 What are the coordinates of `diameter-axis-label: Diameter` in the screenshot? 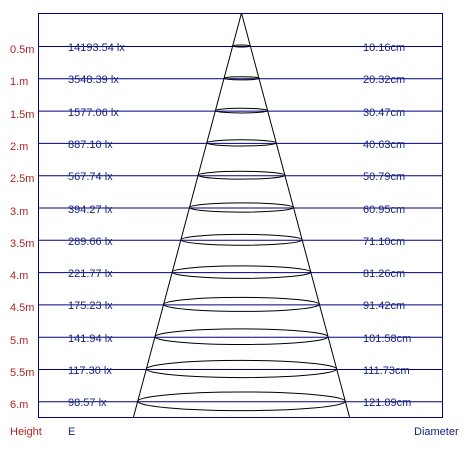 It's located at (436, 432).